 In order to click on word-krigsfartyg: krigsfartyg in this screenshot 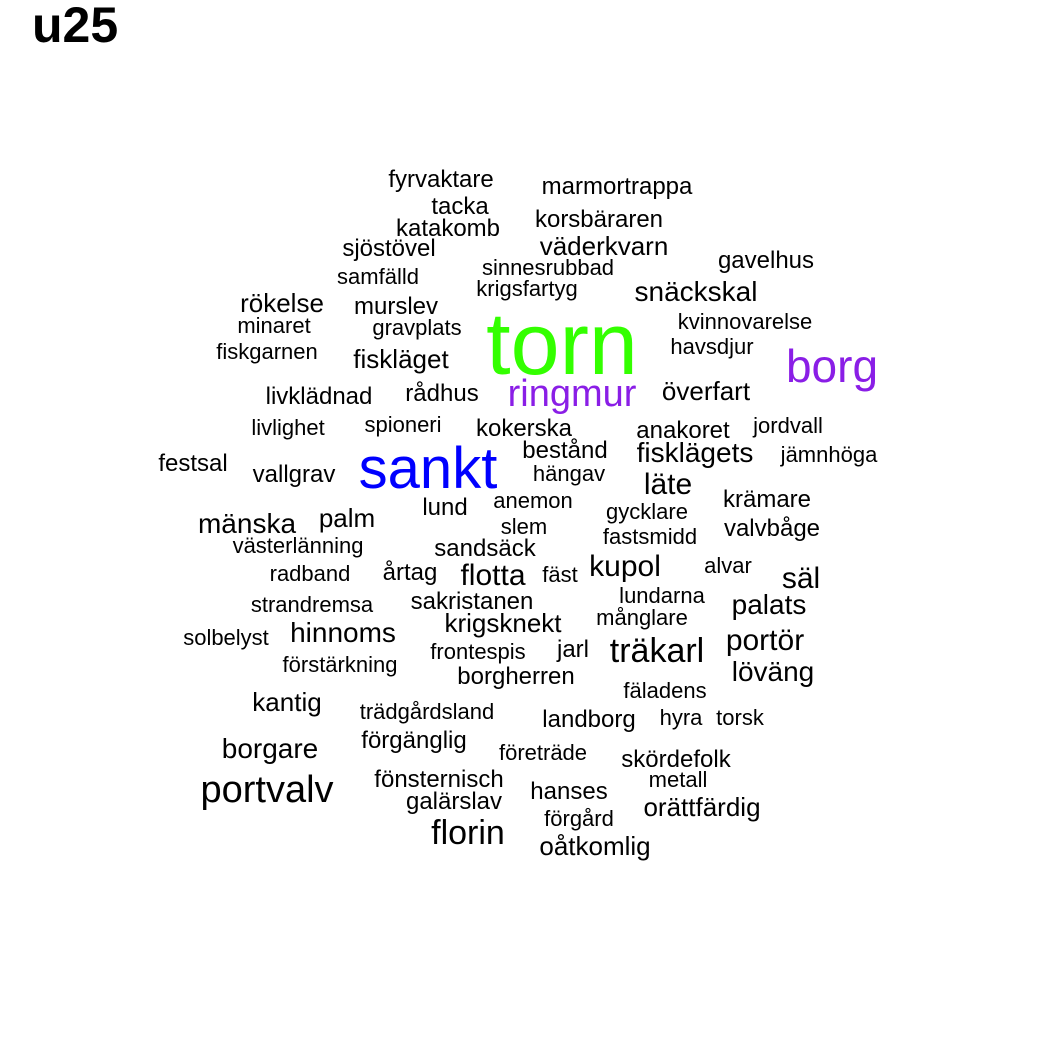, I will do `click(527, 288)`.